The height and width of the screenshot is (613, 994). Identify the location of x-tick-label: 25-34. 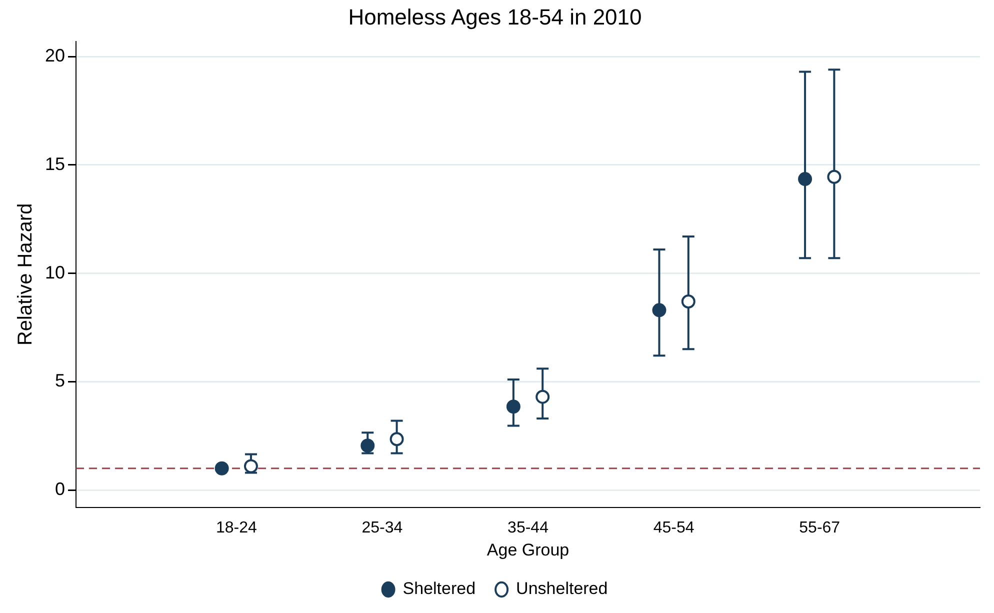
(382, 527).